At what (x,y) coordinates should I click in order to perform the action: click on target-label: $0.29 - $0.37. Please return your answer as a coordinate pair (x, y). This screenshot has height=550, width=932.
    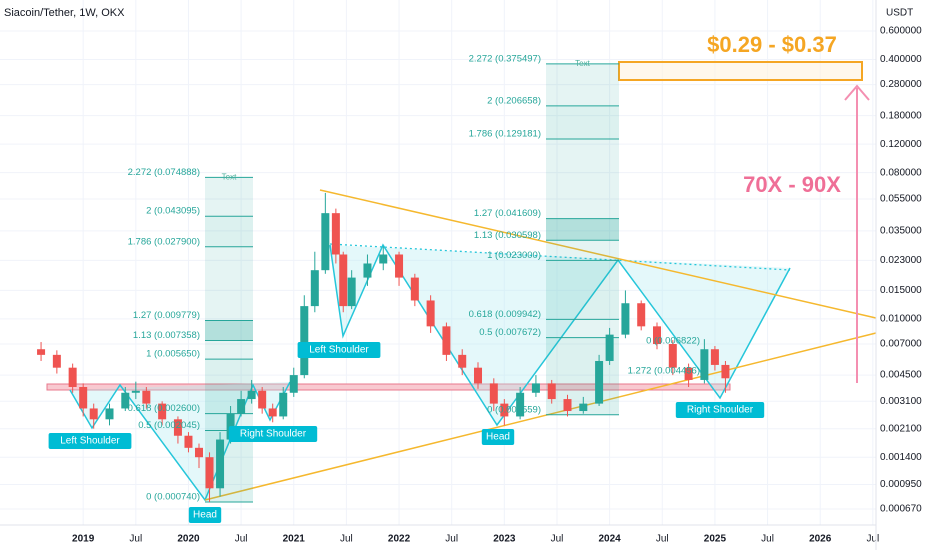
    Looking at the image, I should click on (772, 44).